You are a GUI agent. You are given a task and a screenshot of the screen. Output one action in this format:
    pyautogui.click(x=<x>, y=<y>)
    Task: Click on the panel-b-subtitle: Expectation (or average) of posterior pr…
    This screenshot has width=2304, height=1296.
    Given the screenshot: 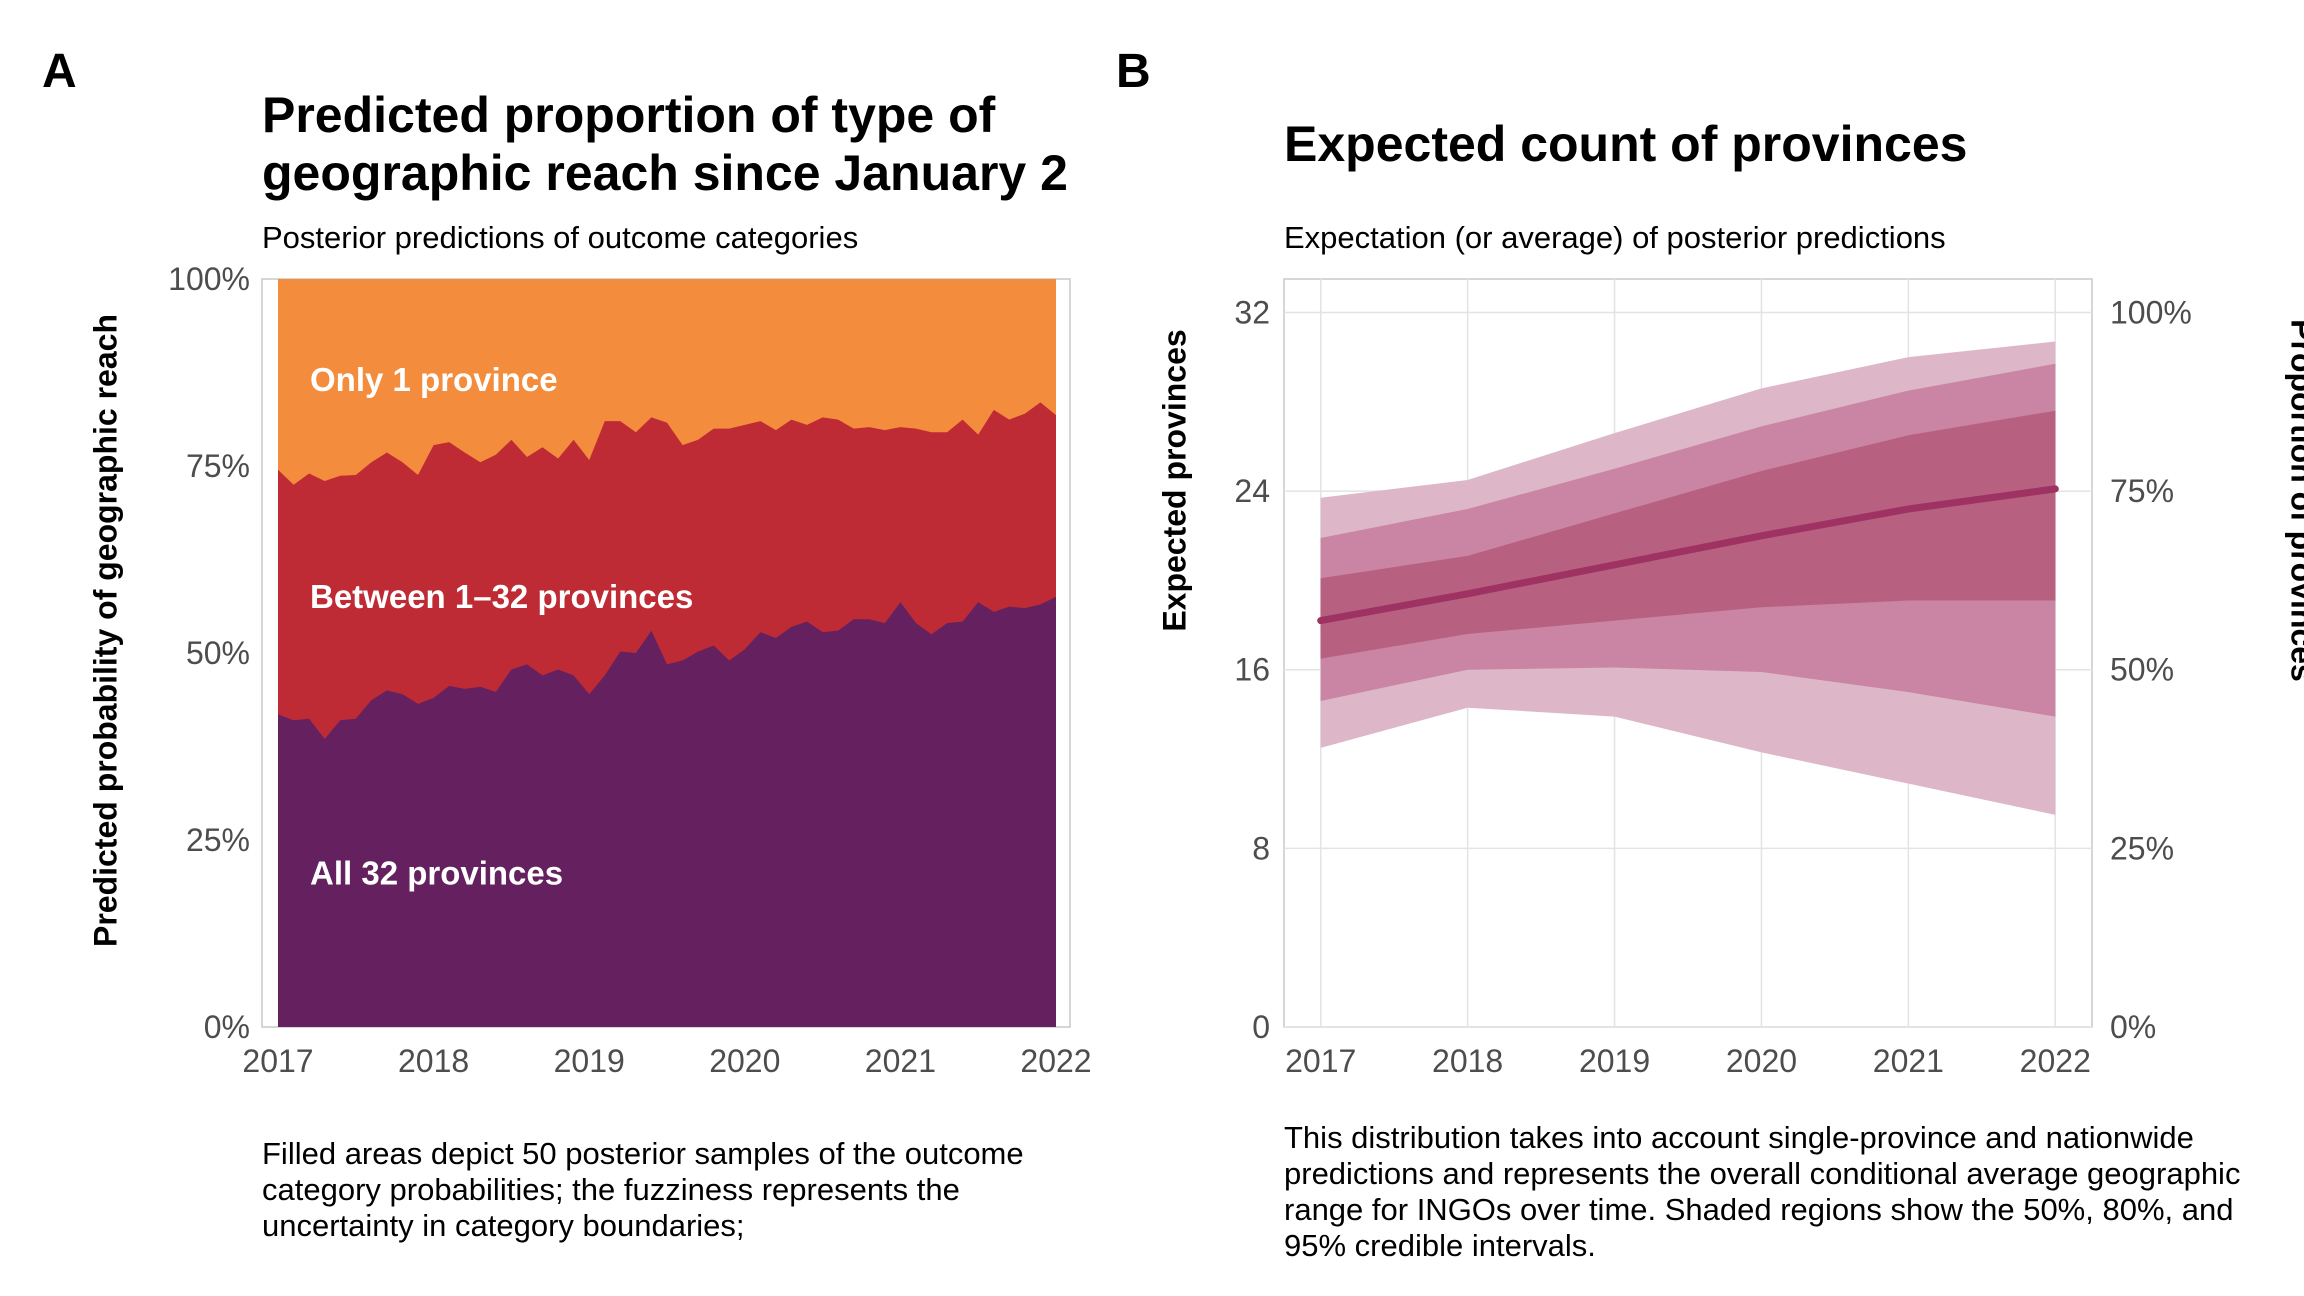 What is the action you would take?
    pyautogui.click(x=1615, y=237)
    